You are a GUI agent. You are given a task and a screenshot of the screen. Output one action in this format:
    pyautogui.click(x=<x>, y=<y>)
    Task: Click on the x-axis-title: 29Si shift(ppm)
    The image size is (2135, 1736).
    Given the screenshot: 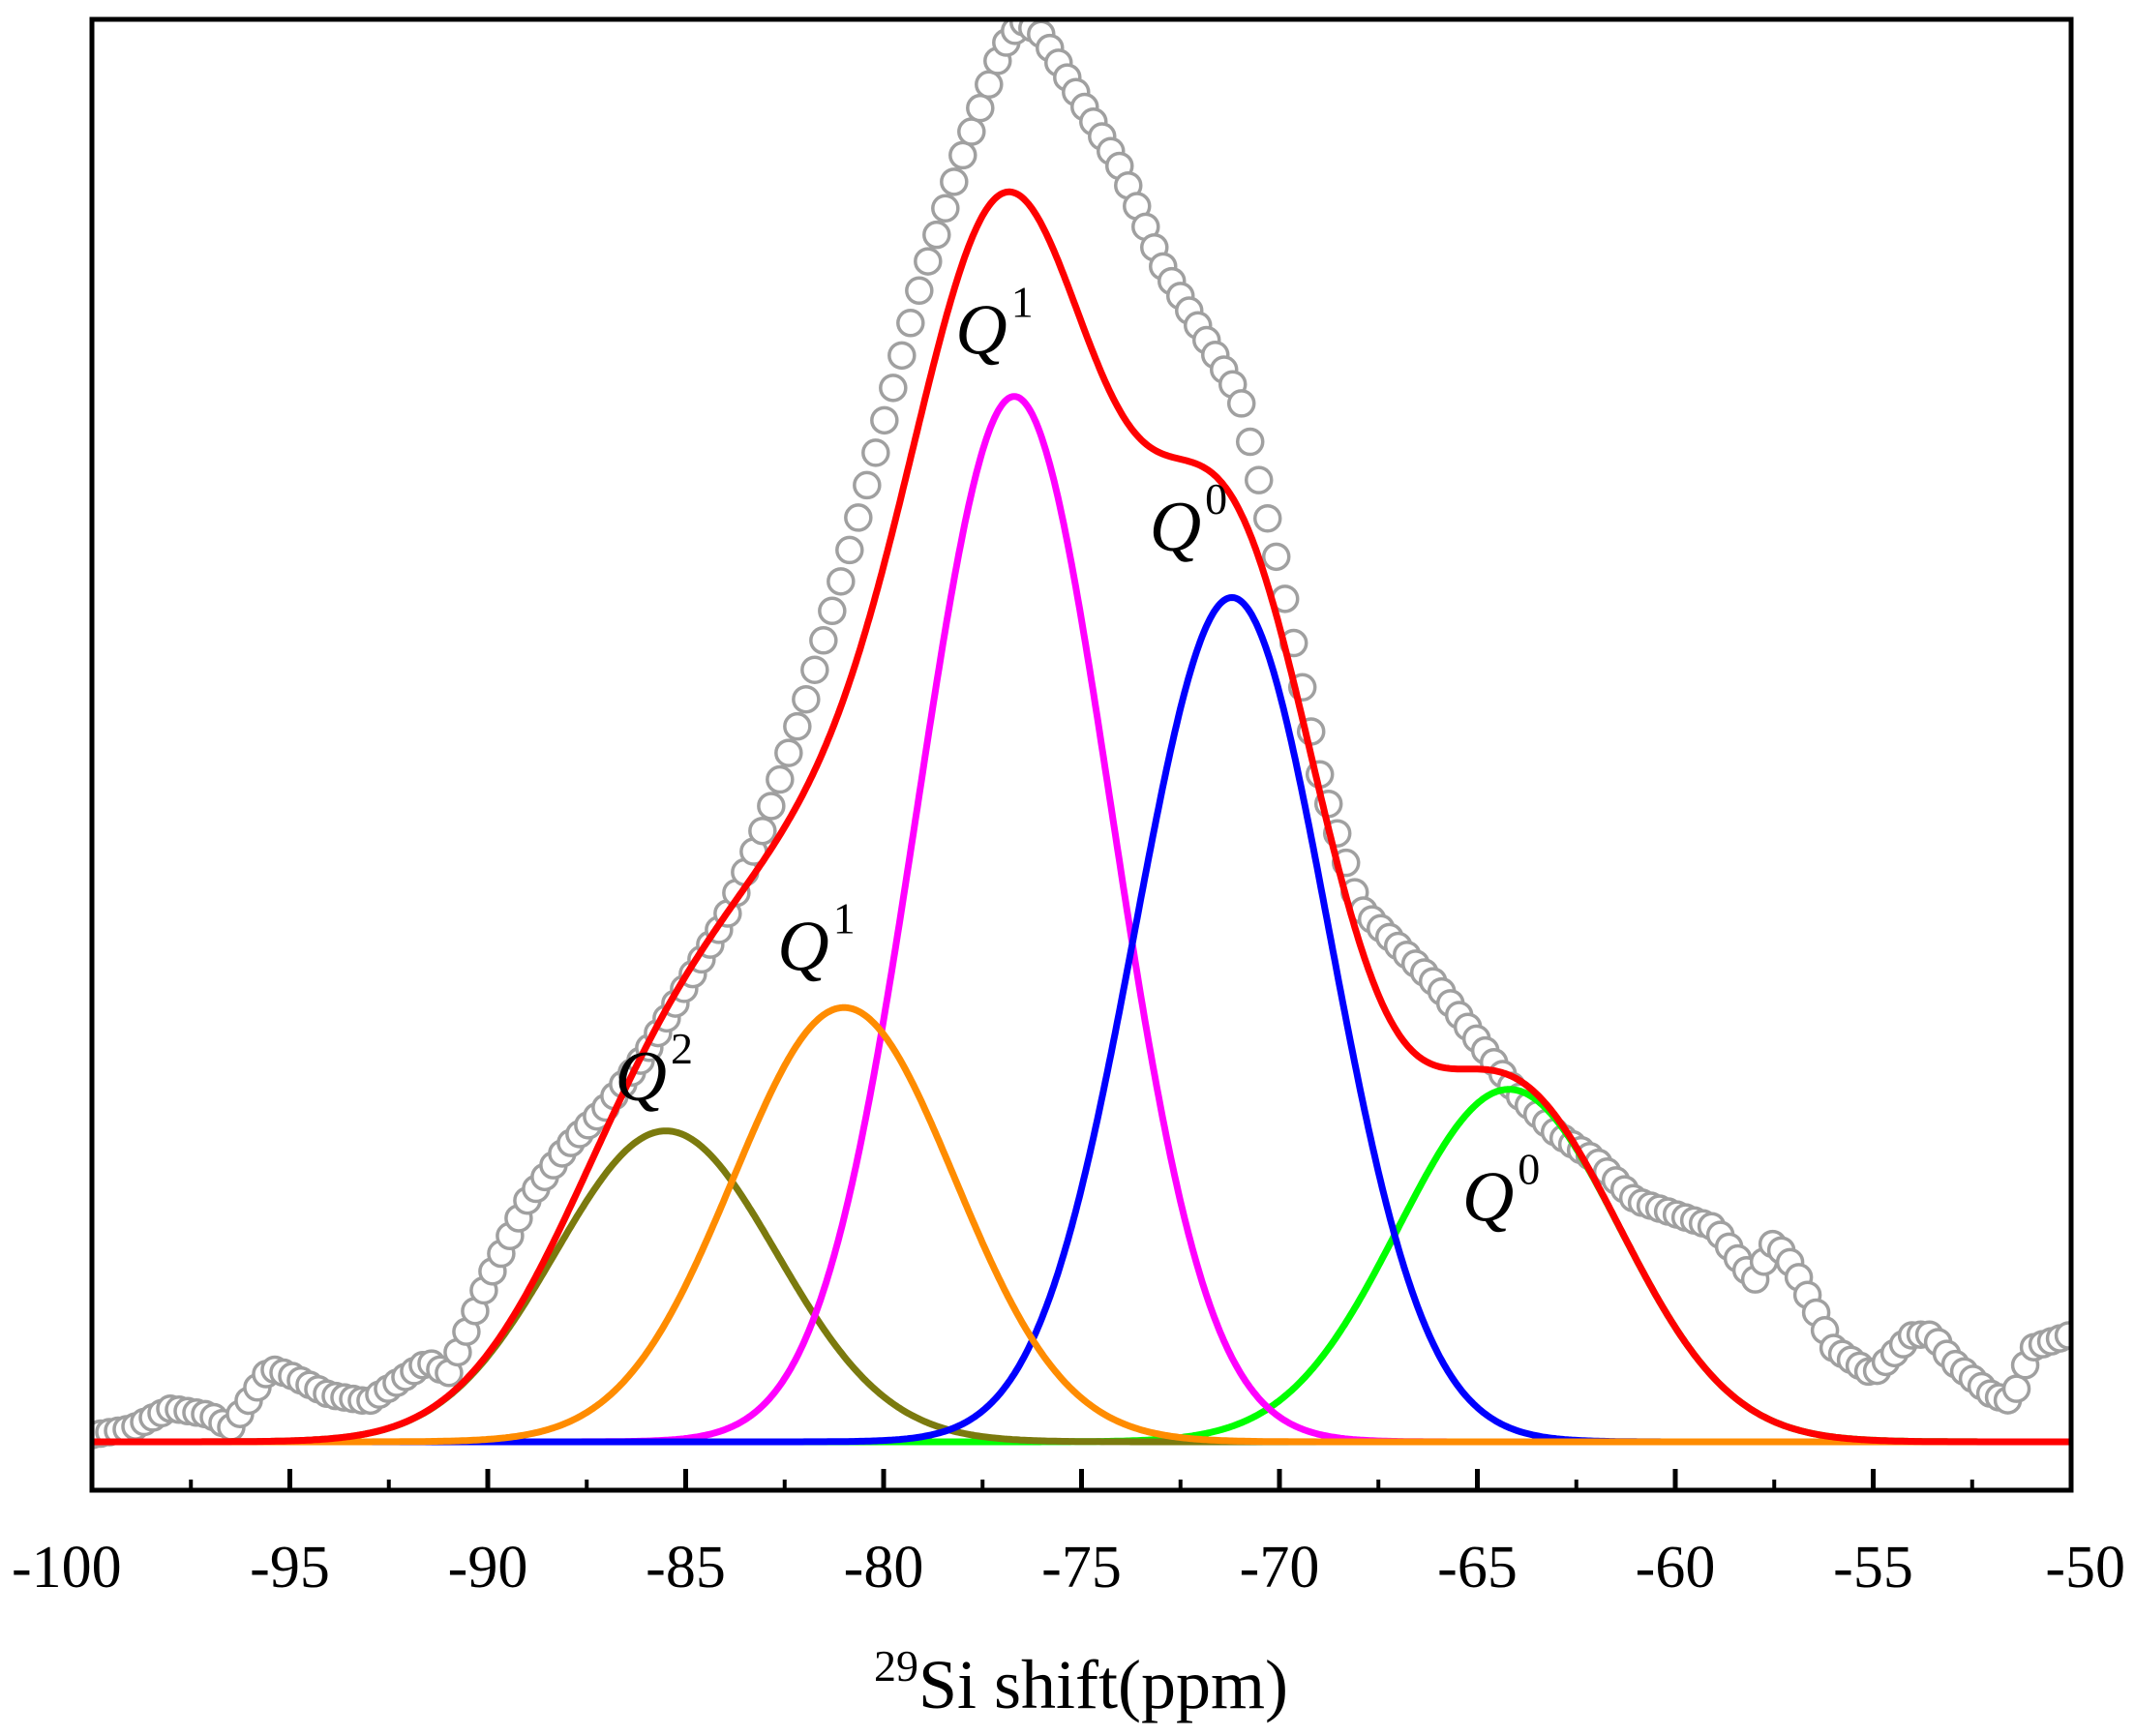 What is the action you would take?
    pyautogui.click(x=1081, y=1682)
    